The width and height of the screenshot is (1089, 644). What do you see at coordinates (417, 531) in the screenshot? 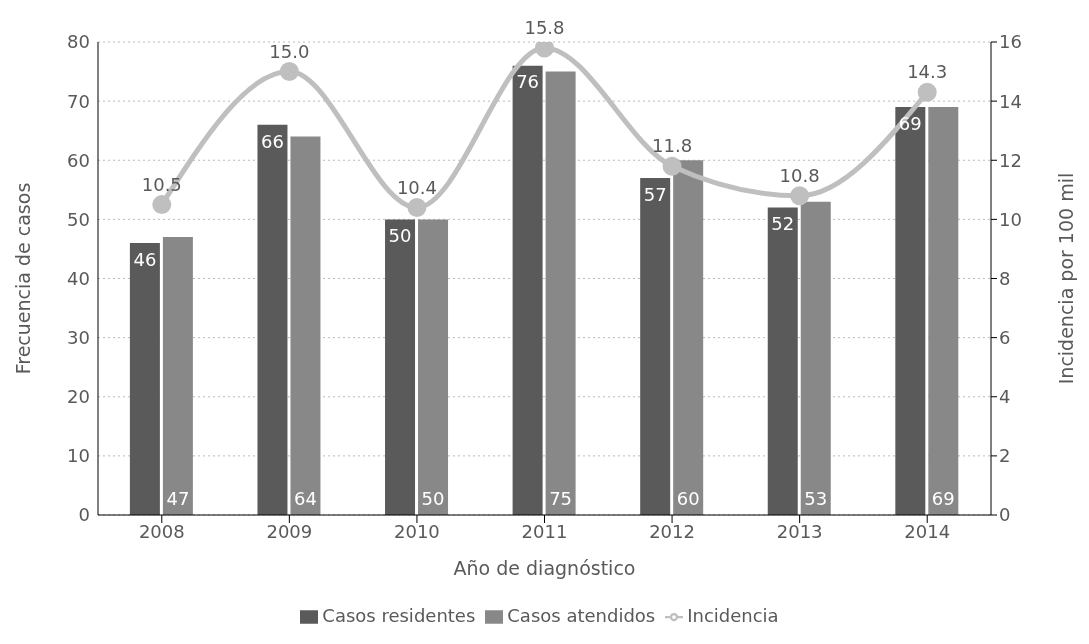
I see `x-tick-label: 2010` at bounding box center [417, 531].